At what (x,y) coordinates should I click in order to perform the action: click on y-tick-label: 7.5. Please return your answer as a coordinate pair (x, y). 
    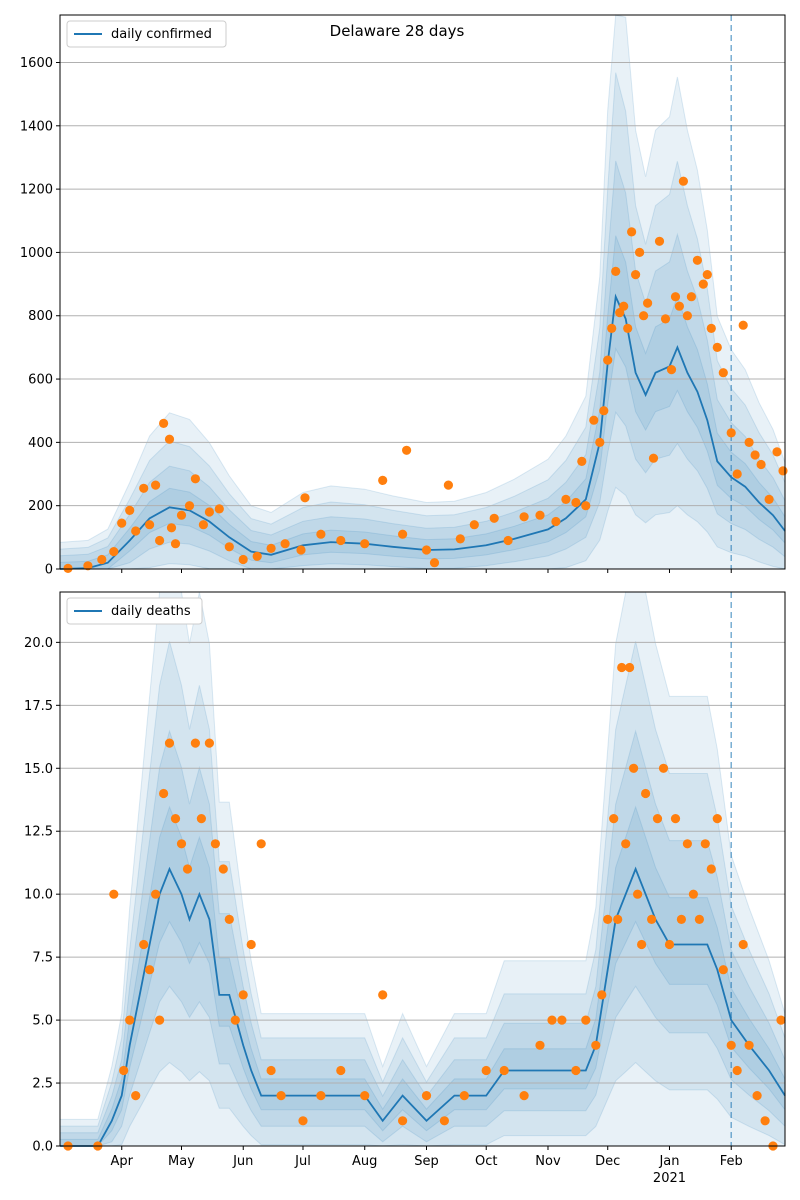
    Looking at the image, I should click on (42, 958).